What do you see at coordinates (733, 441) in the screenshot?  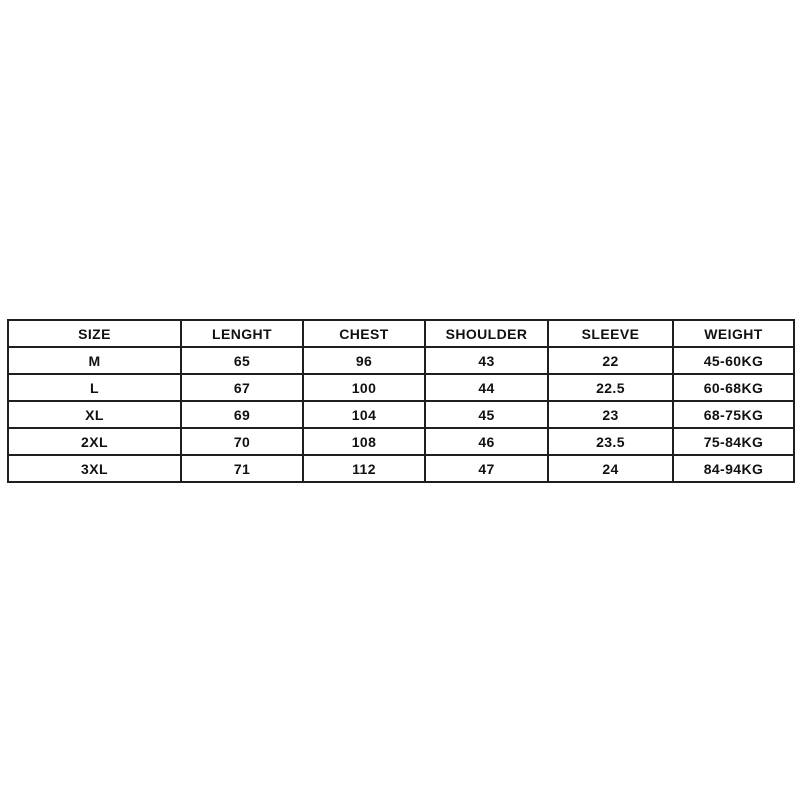 I see `table-cell: 75-84KG` at bounding box center [733, 441].